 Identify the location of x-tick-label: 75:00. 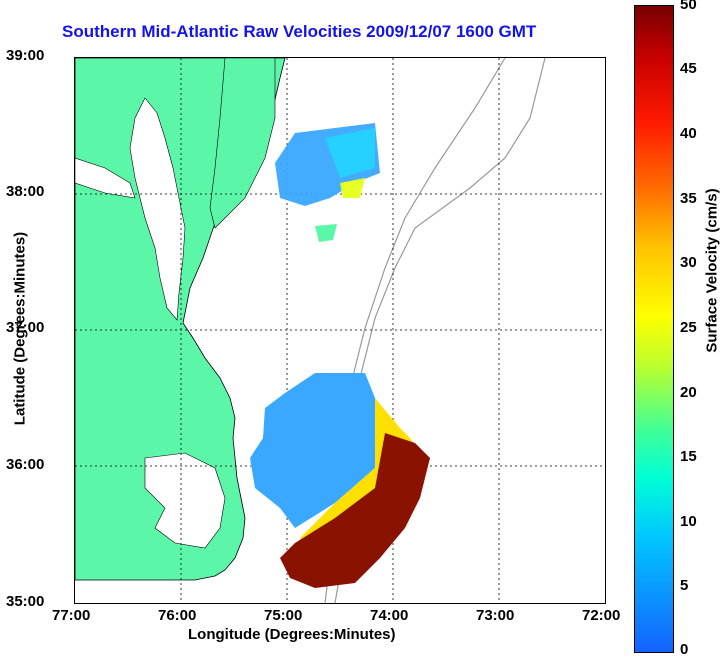
(283, 615).